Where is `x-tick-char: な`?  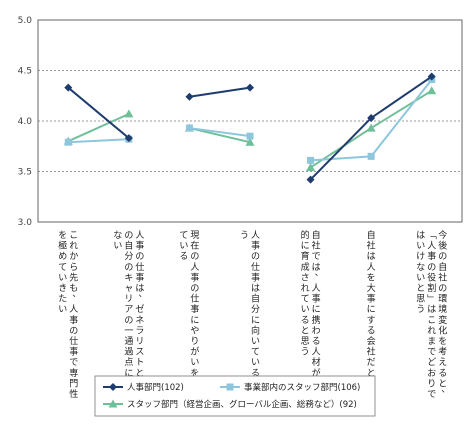 x-tick-char: な is located at coordinates (117, 235).